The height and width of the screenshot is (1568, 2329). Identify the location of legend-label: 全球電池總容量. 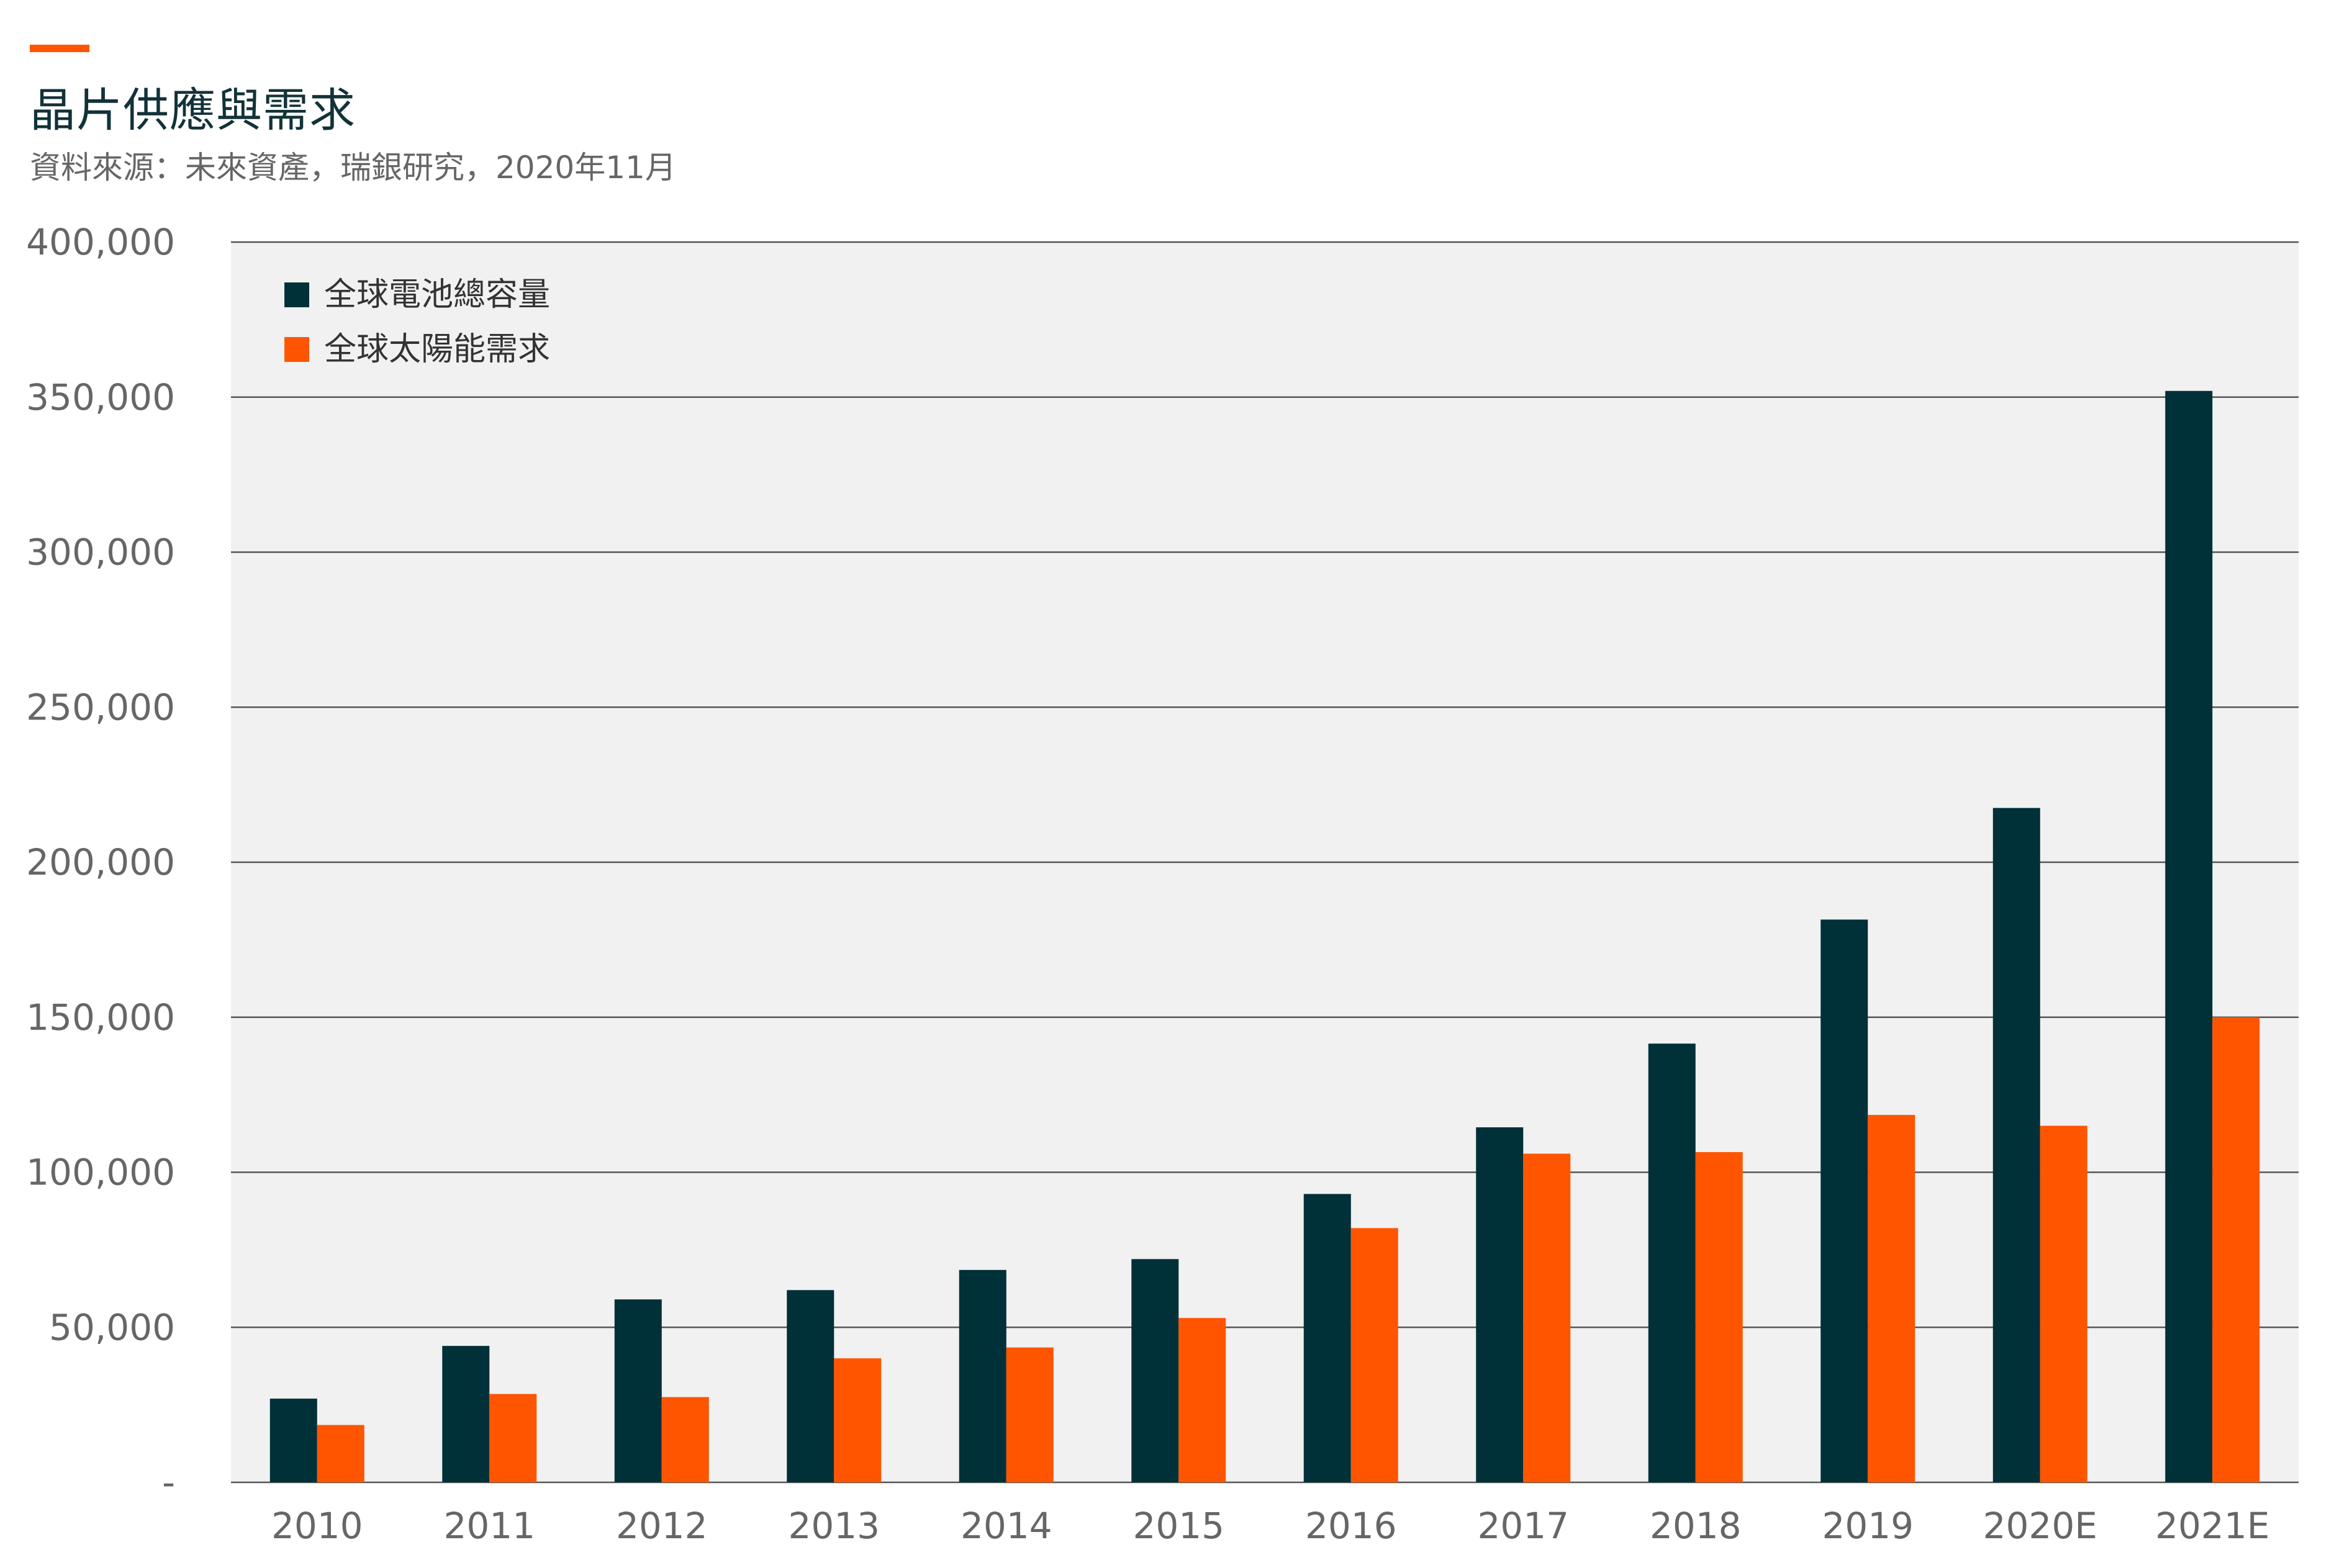
(437, 294).